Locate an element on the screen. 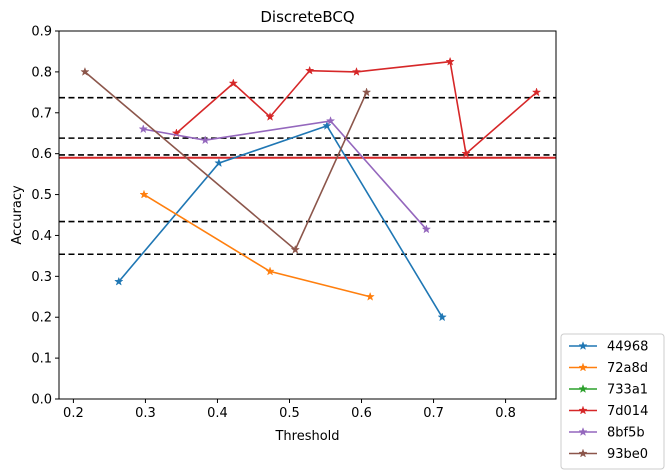 This screenshot has height=474, width=668. legend: 44968 72a8d 733a1 7d014 8bf5b 93be0 is located at coordinates (612, 401).